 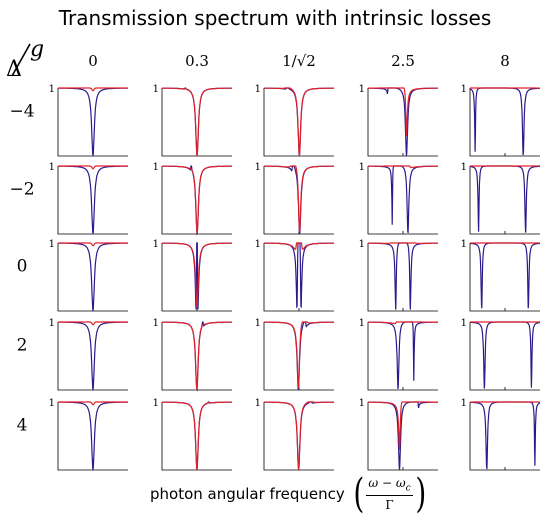 I want to click on corner-delta: Δ, so click(x=14, y=69).